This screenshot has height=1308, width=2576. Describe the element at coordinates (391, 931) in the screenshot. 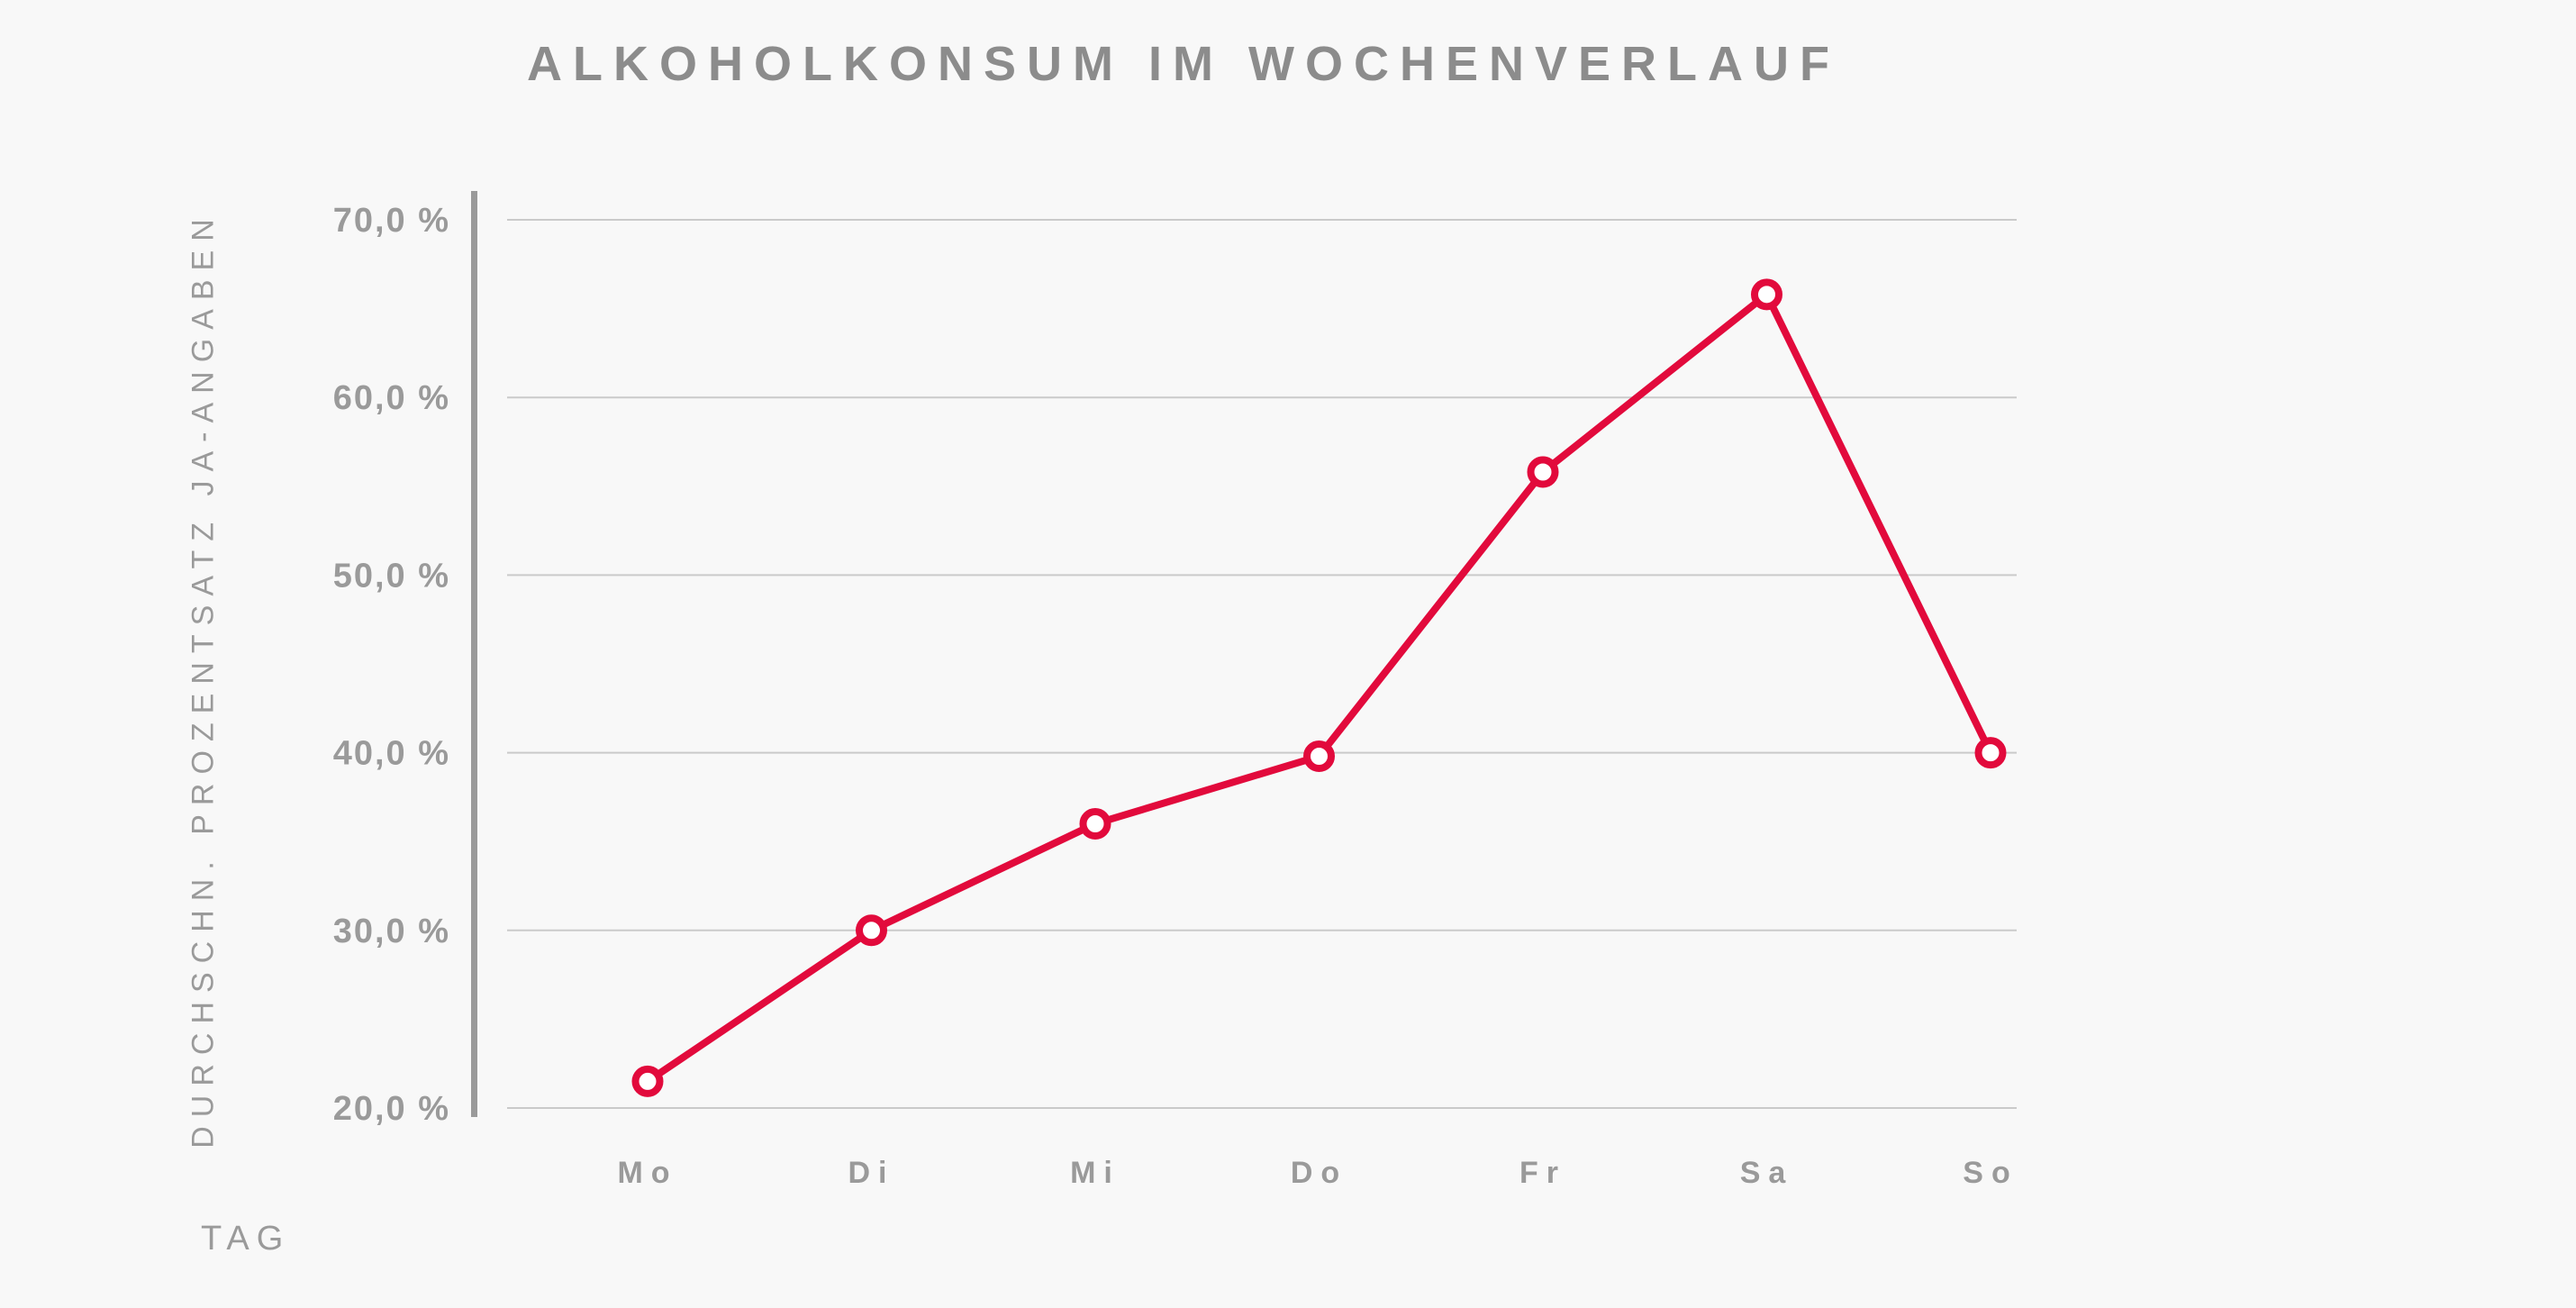

I see `y-tick-label: 30,0 %` at that location.